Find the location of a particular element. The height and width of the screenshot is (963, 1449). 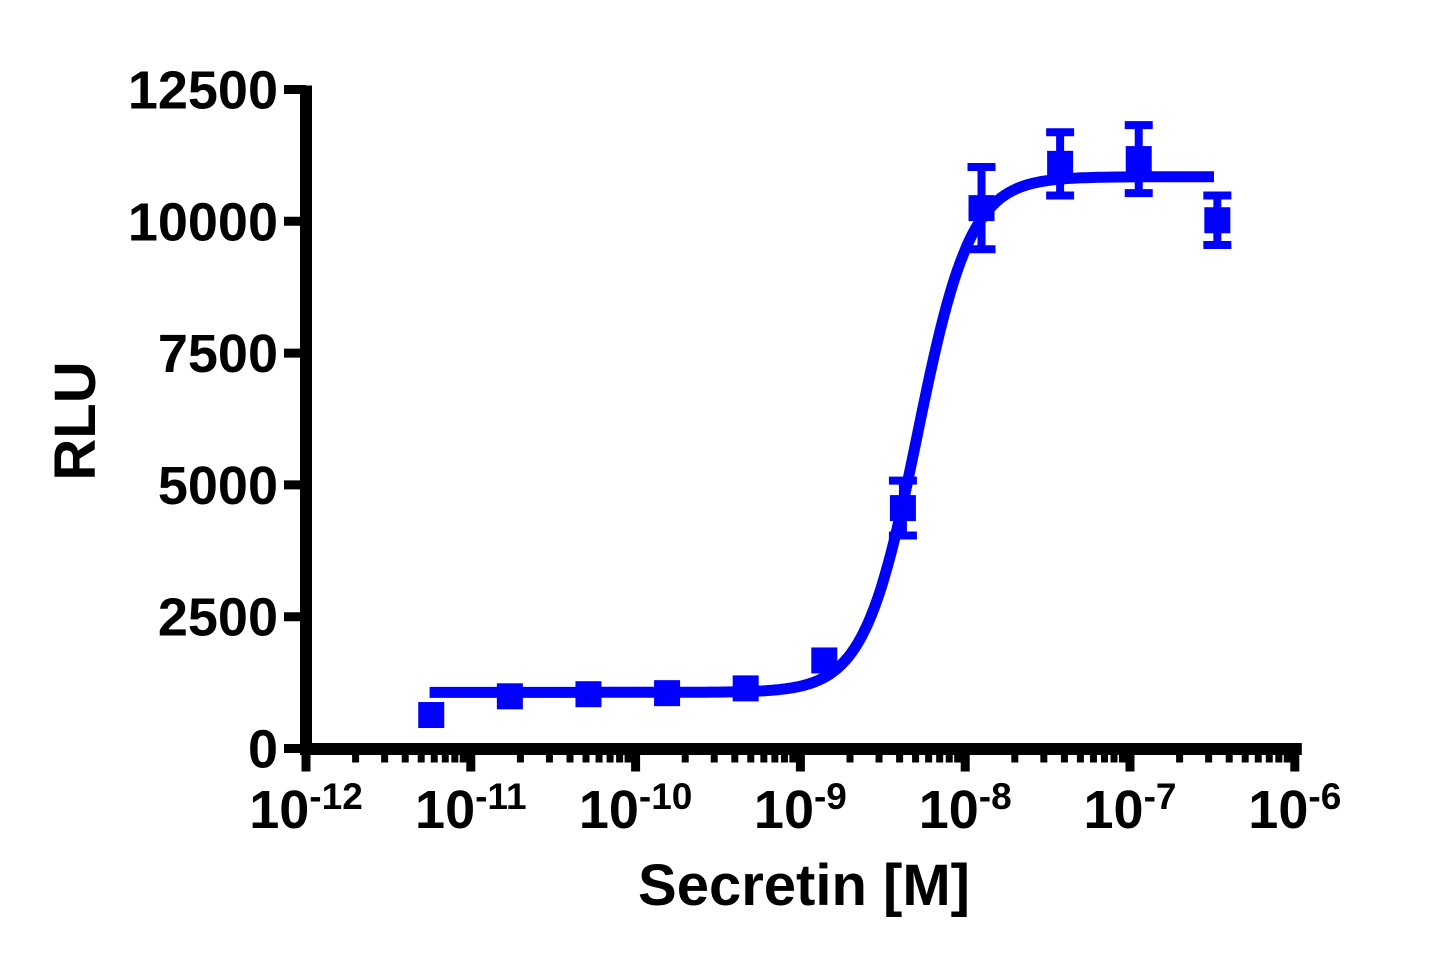

x-tick-label: 10⁻¹¹ is located at coordinates (471, 808).